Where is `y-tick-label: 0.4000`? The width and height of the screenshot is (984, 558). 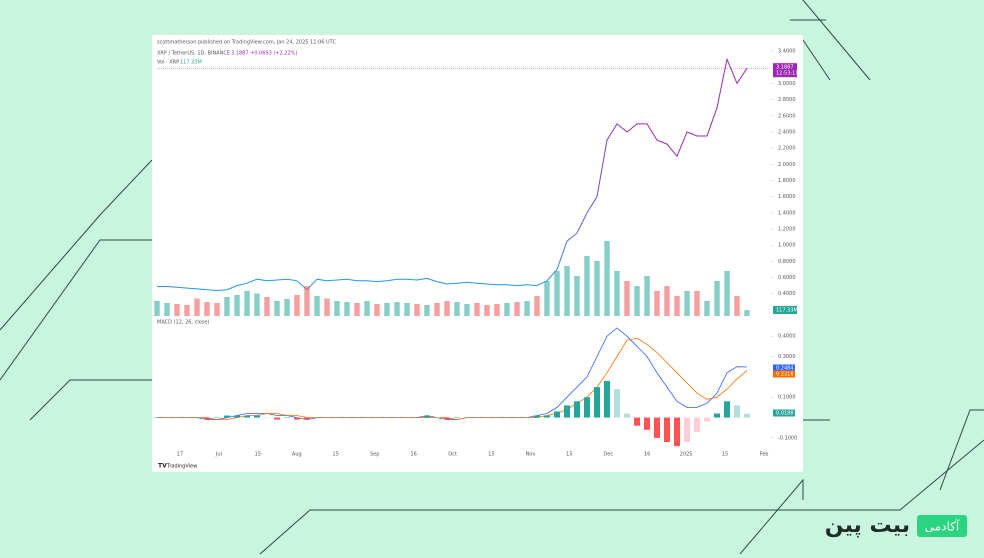
y-tick-label: 0.4000 is located at coordinates (787, 294).